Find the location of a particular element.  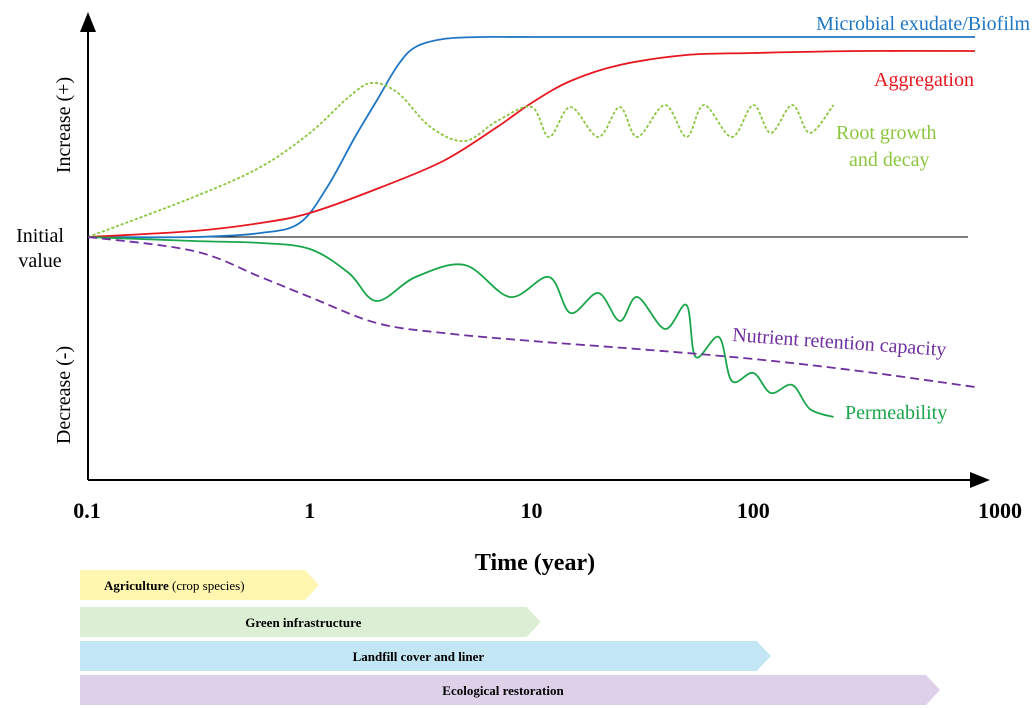

x-tick-label: 100 is located at coordinates (753, 510).